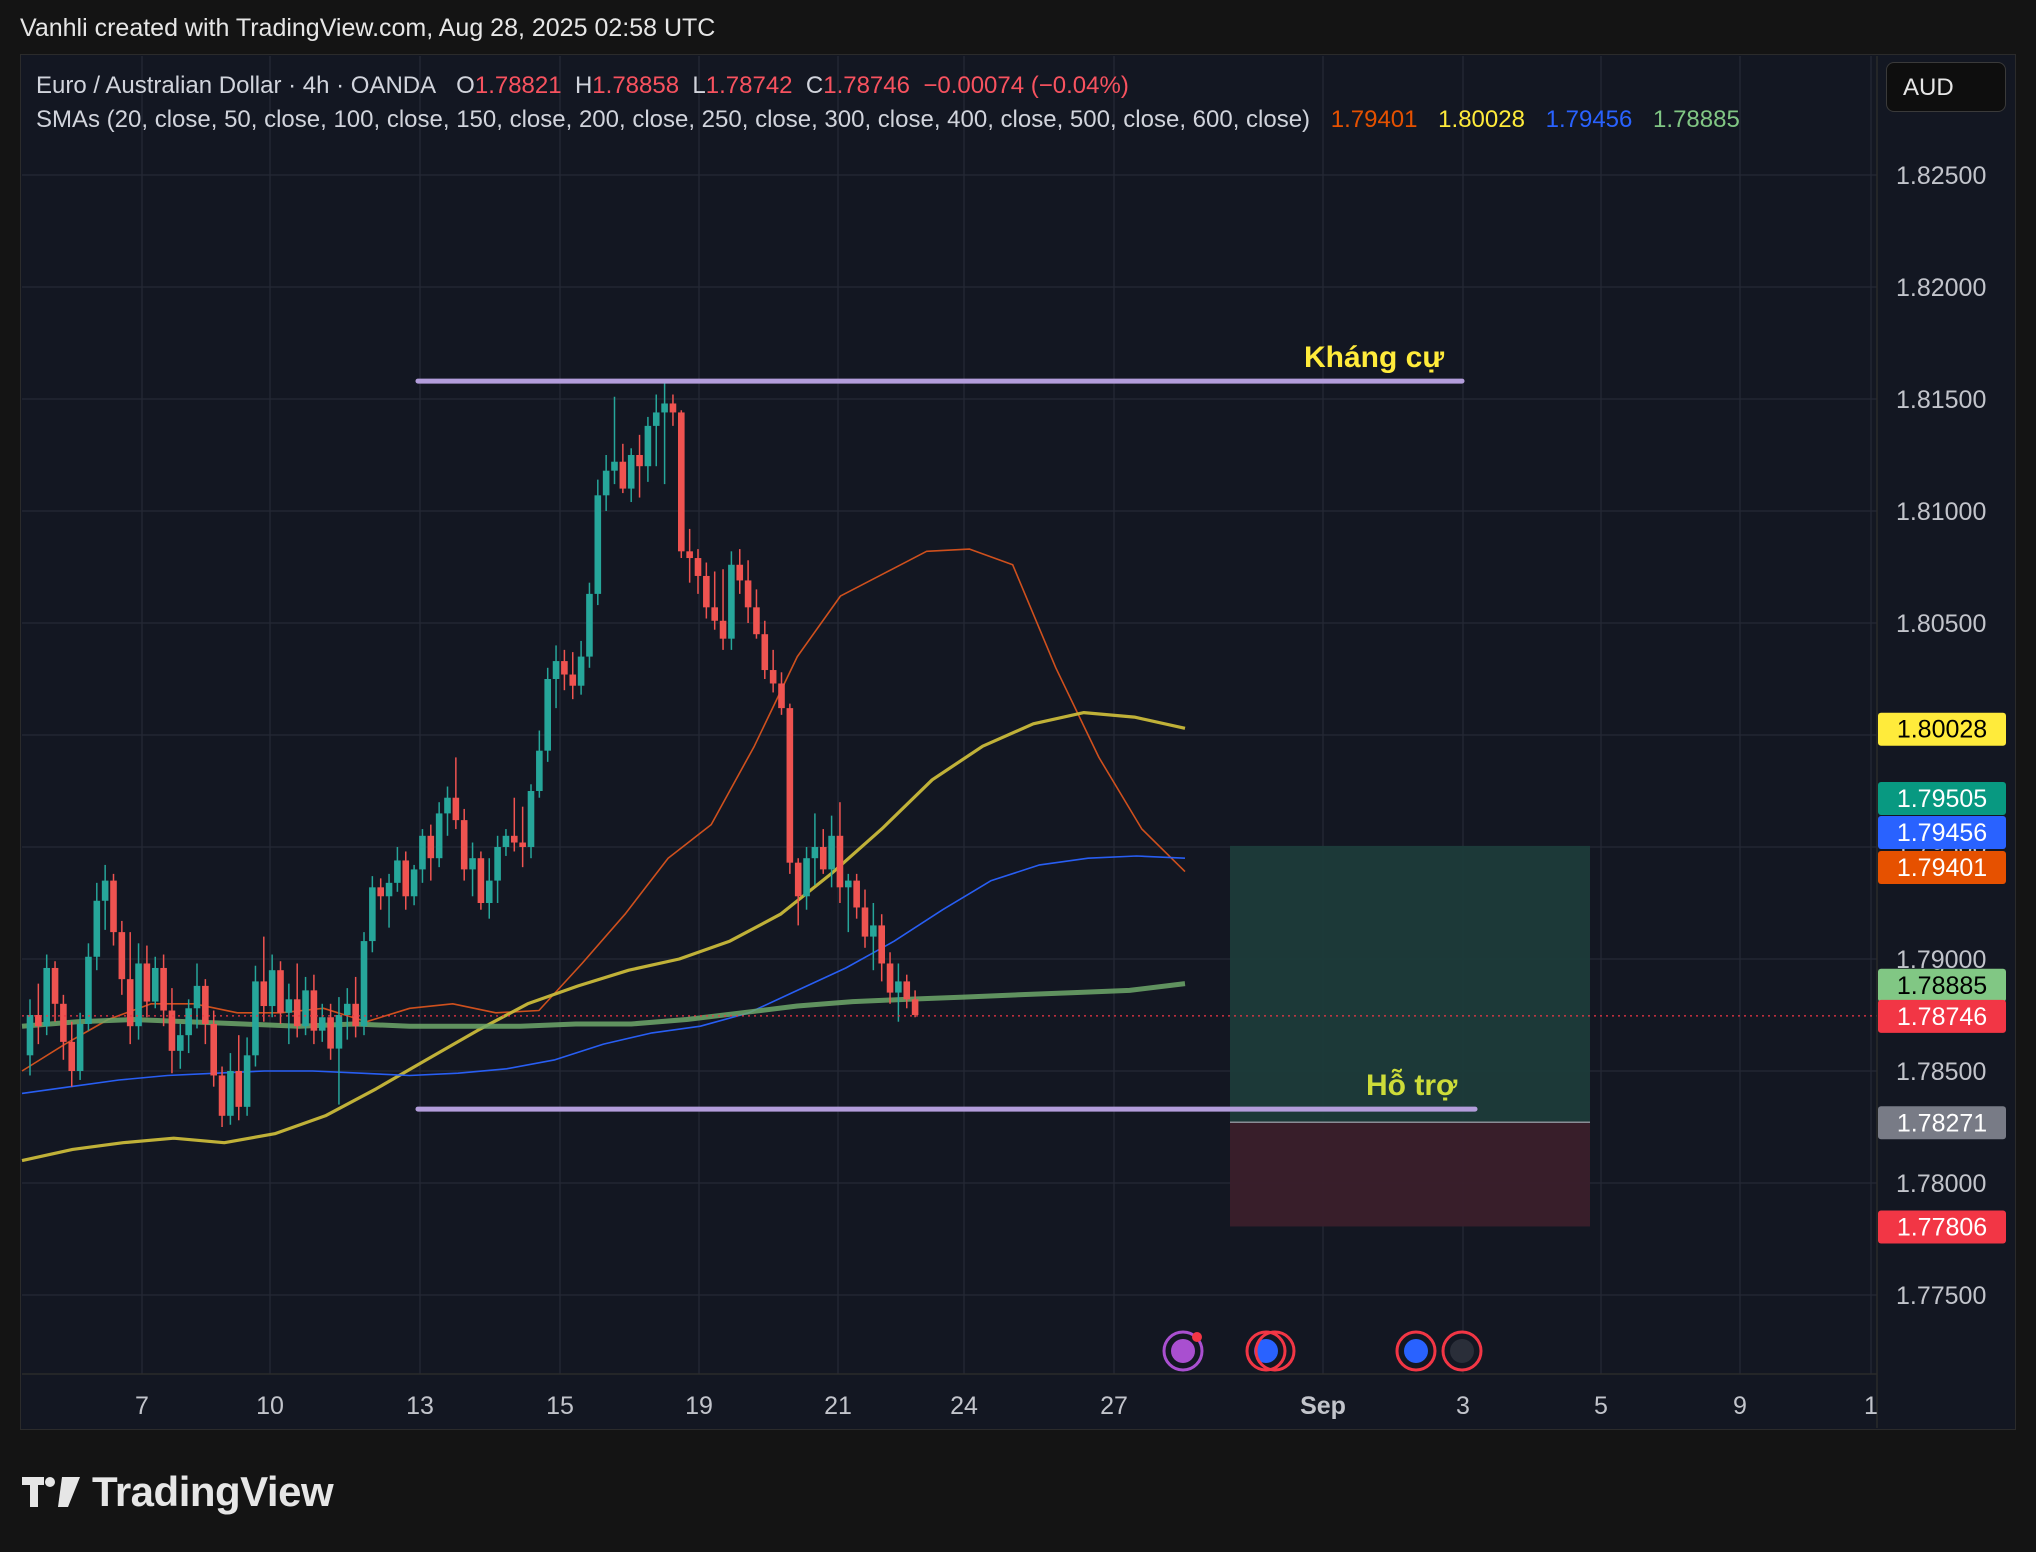 This screenshot has width=2036, height=1552. Describe the element at coordinates (178, 1492) in the screenshot. I see `tradingview-logo: TradingView` at that location.